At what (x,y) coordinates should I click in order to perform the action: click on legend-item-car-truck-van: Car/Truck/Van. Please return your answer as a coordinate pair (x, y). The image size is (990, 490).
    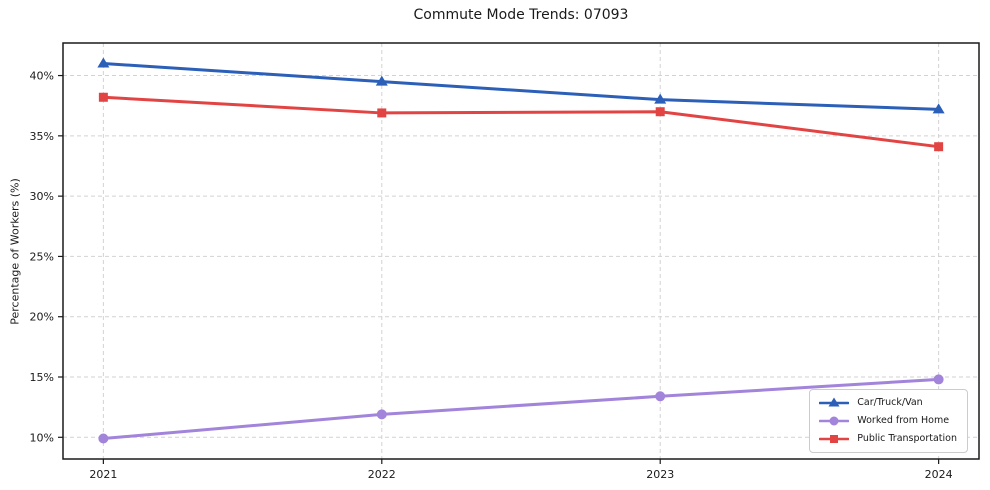
    Looking at the image, I should click on (888, 403).